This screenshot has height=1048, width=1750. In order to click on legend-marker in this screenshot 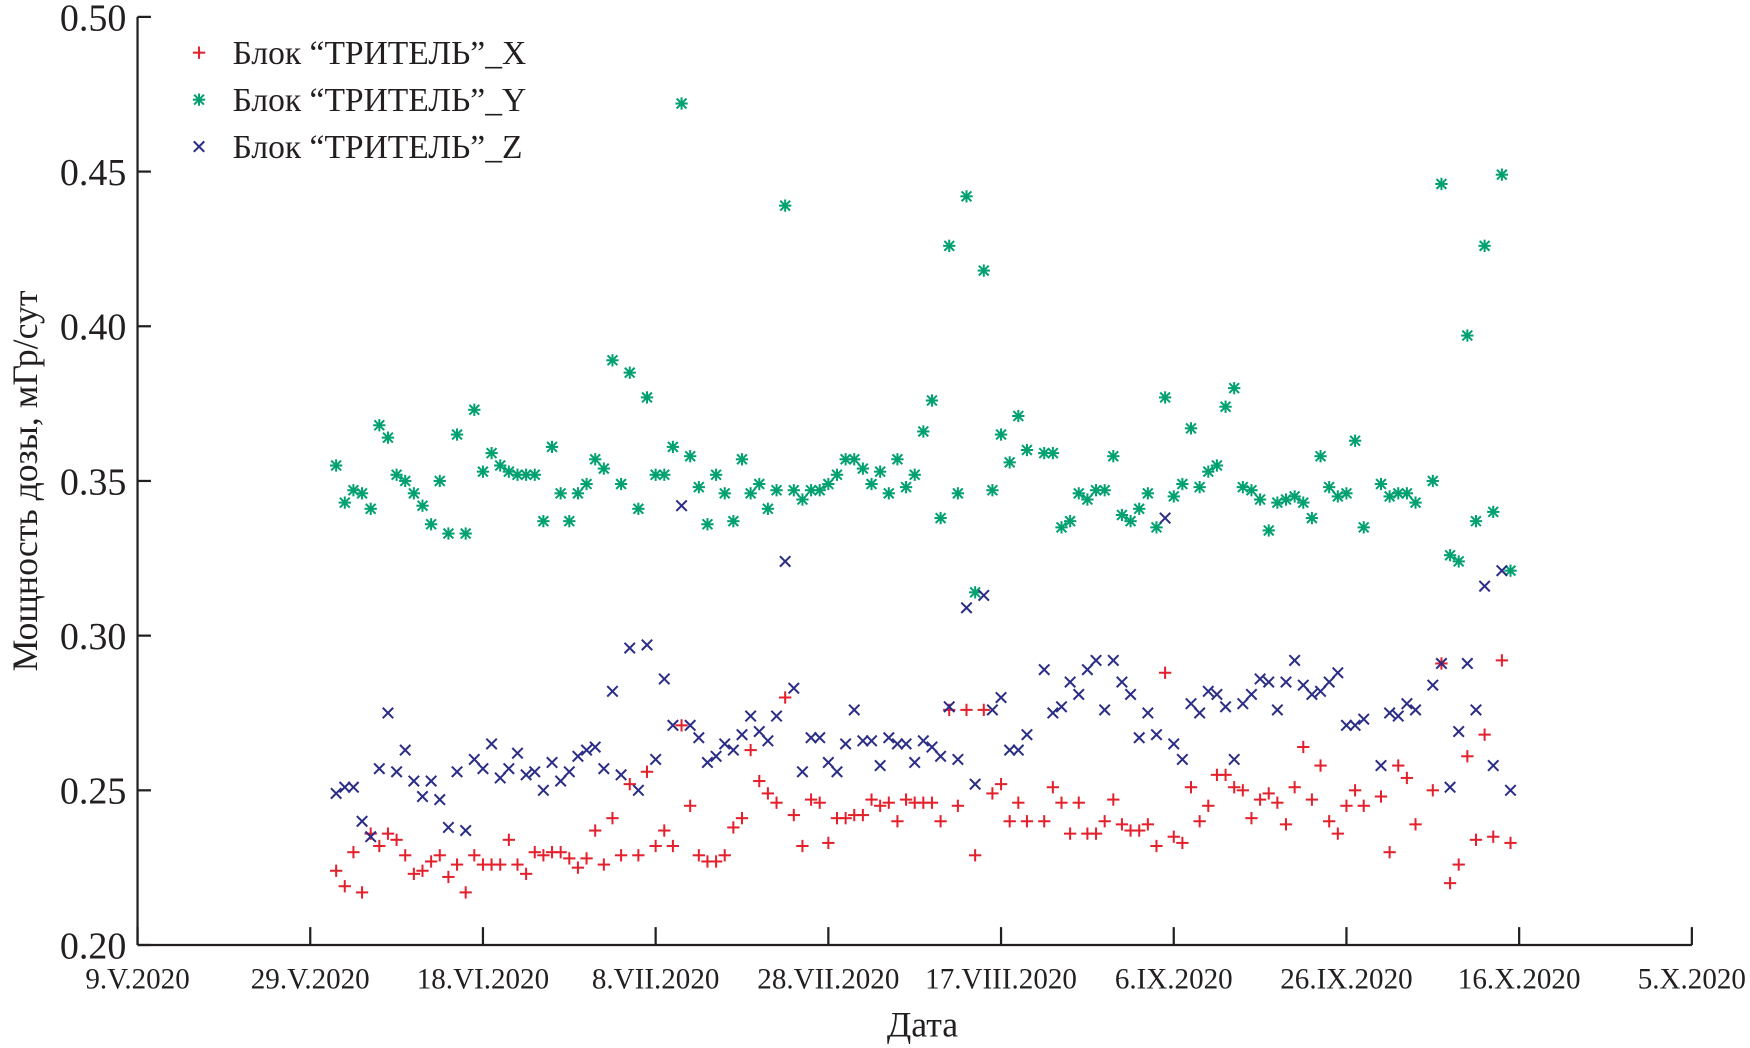, I will do `click(199, 146)`.